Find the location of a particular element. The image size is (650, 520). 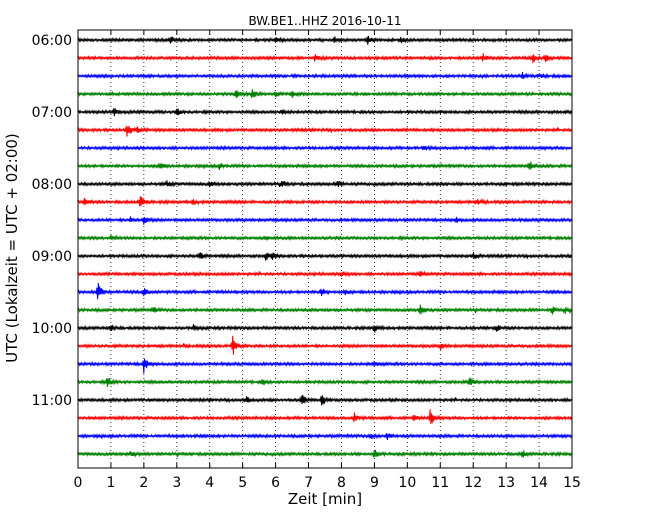

x-tick-label: 1 is located at coordinates (110, 483).